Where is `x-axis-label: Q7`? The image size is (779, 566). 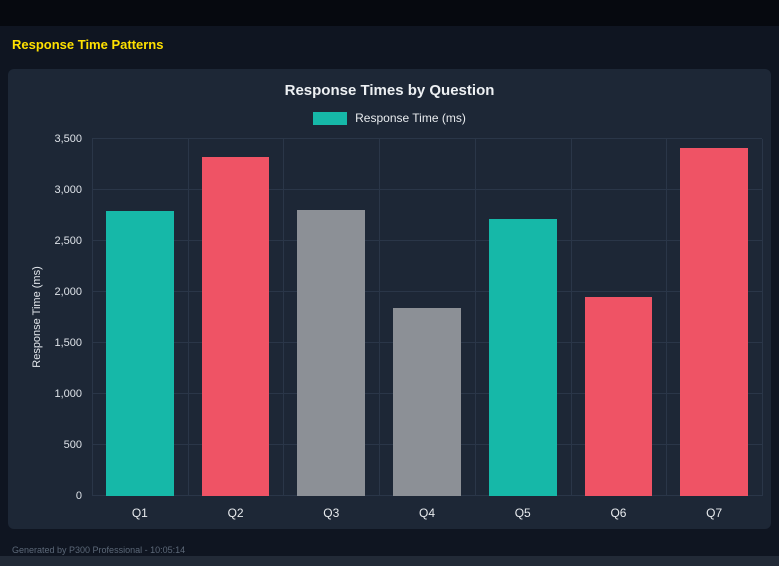
x-axis-label: Q7 is located at coordinates (714, 513).